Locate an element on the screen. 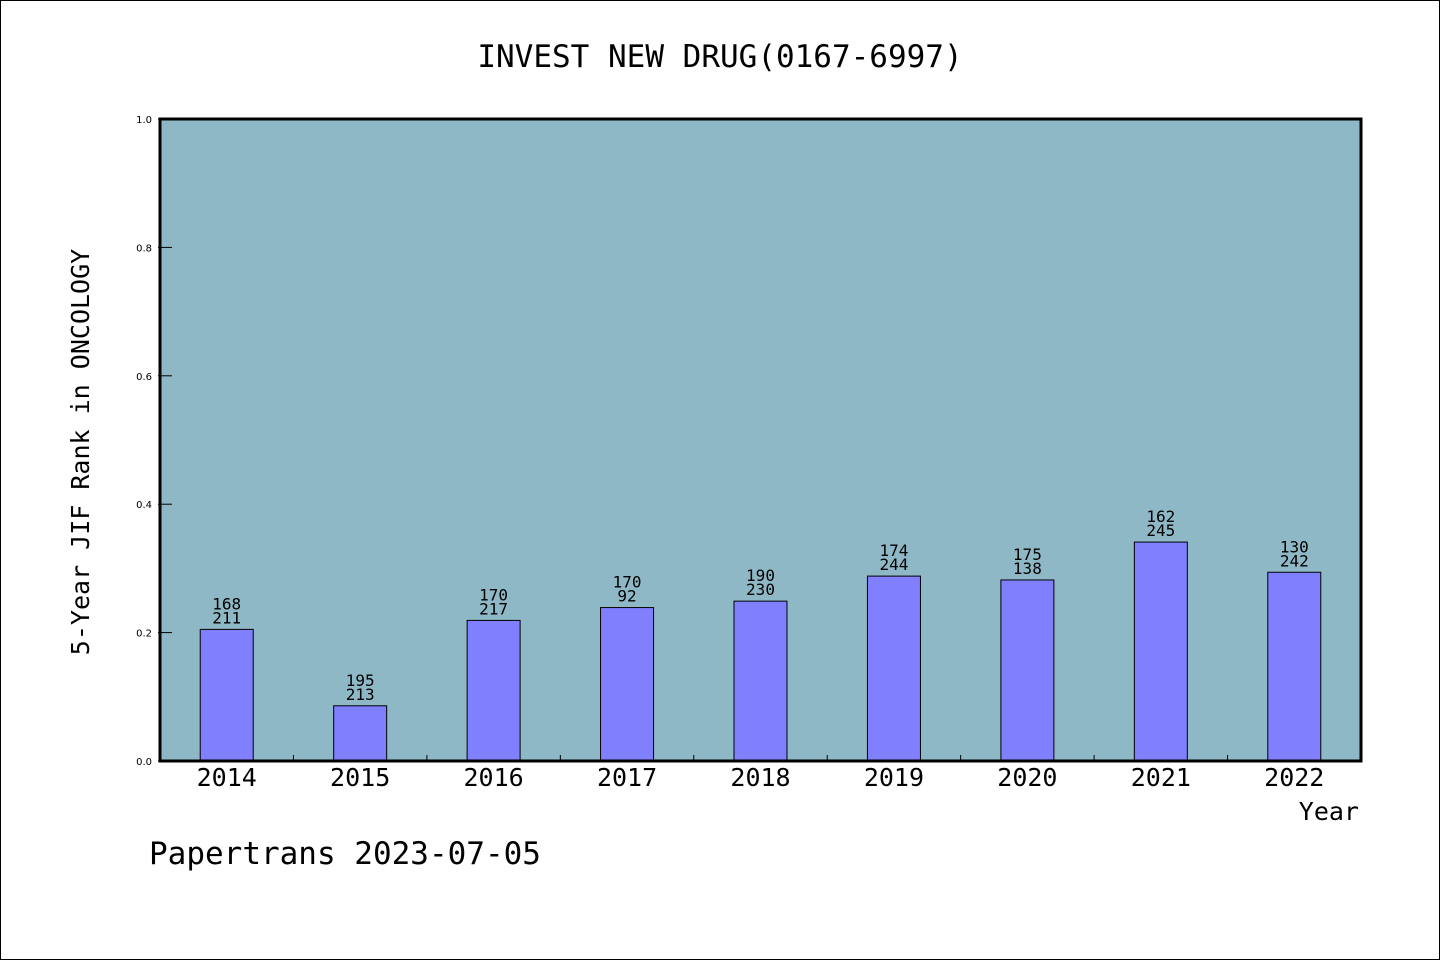  y-tick-label: 1.0 is located at coordinates (144, 120).